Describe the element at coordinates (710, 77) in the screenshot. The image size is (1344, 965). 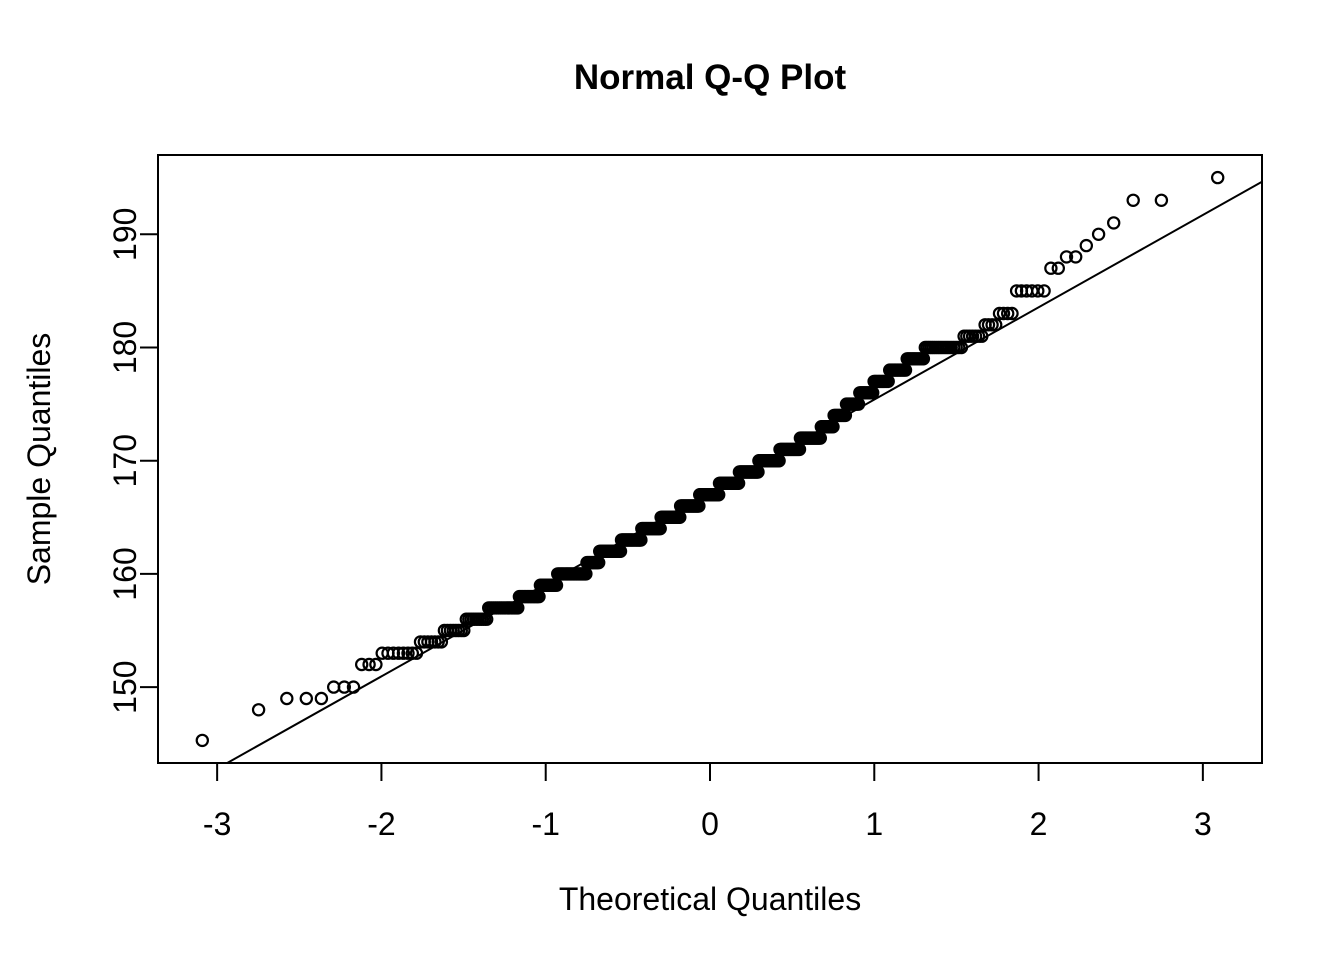
I see `plot-title: Normal Q-Q Plot` at that location.